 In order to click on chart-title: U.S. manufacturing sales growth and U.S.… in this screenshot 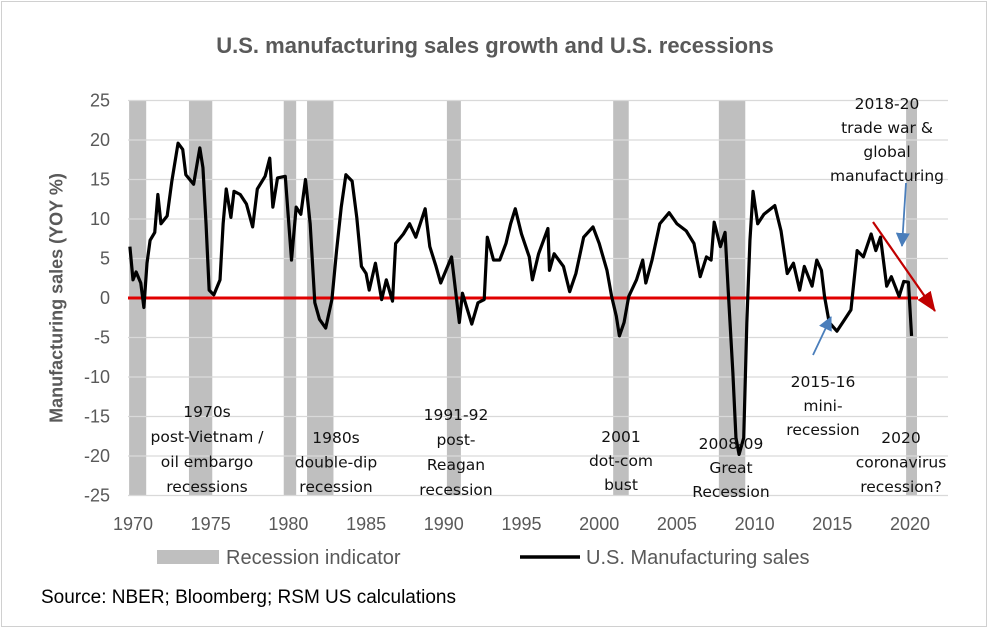, I will do `click(495, 45)`.